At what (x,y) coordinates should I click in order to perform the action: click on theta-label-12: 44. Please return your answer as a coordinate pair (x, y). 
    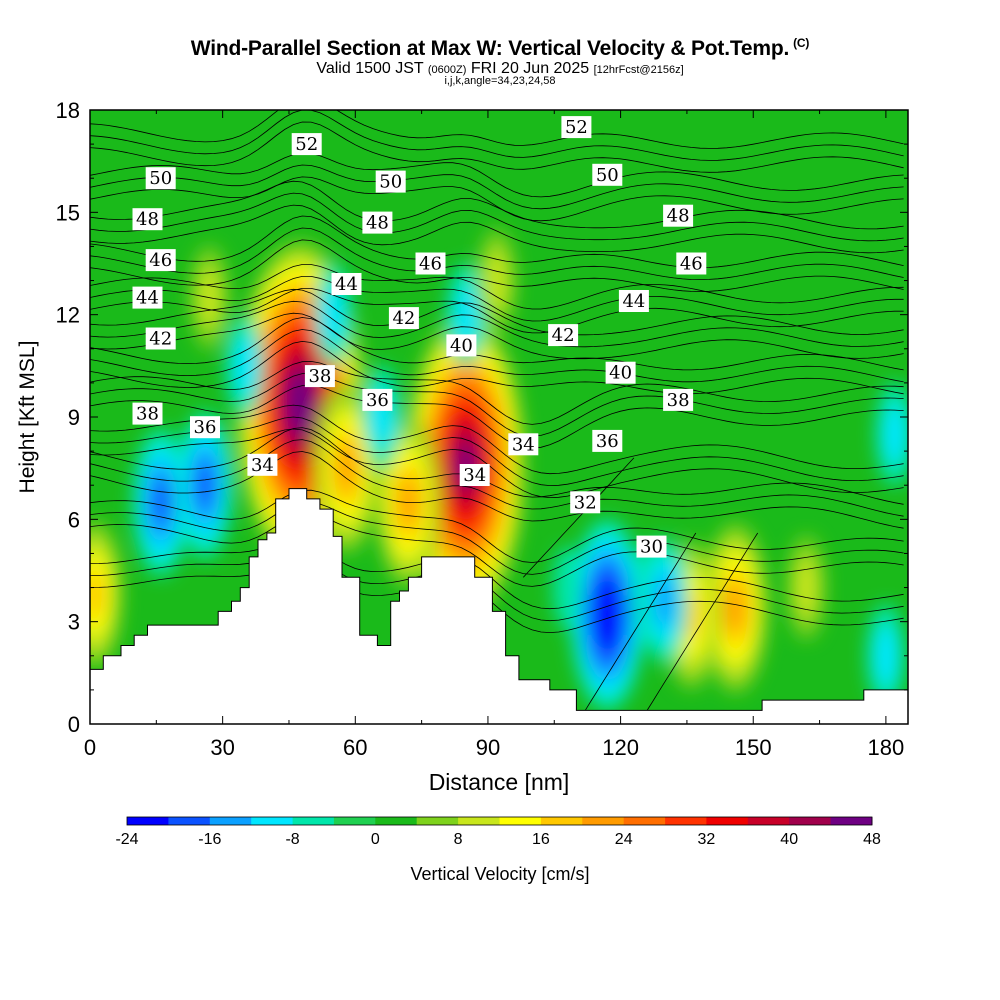
    Looking at the image, I should click on (346, 284).